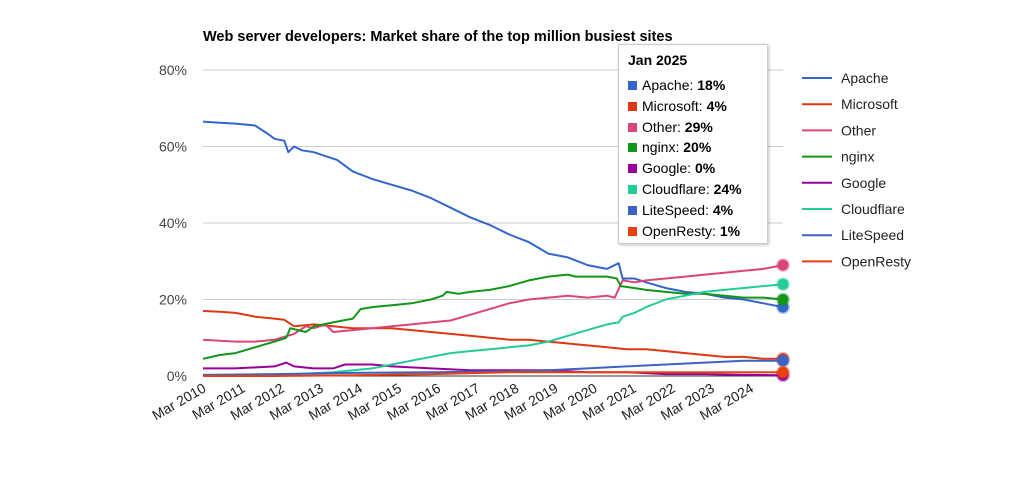  Describe the element at coordinates (663, 147) in the screenshot. I see `tooltip-label: nginx:` at that location.